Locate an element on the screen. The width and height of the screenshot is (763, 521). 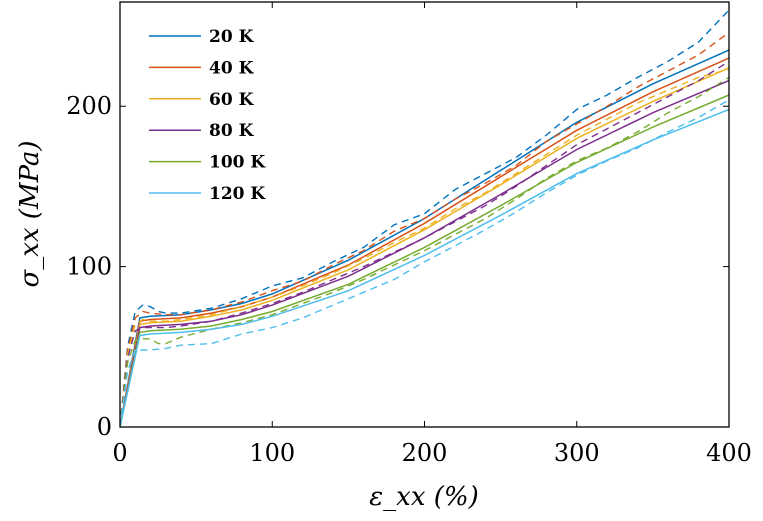
legend-label-60k: 60 K is located at coordinates (232, 100).